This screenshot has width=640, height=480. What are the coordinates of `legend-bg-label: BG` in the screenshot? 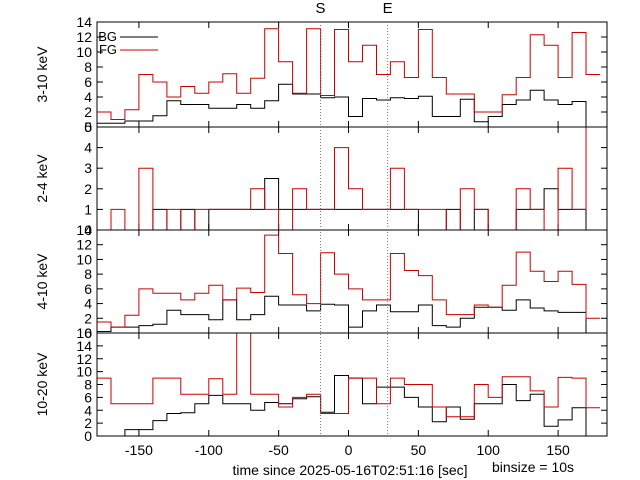 It's located at (107, 36).